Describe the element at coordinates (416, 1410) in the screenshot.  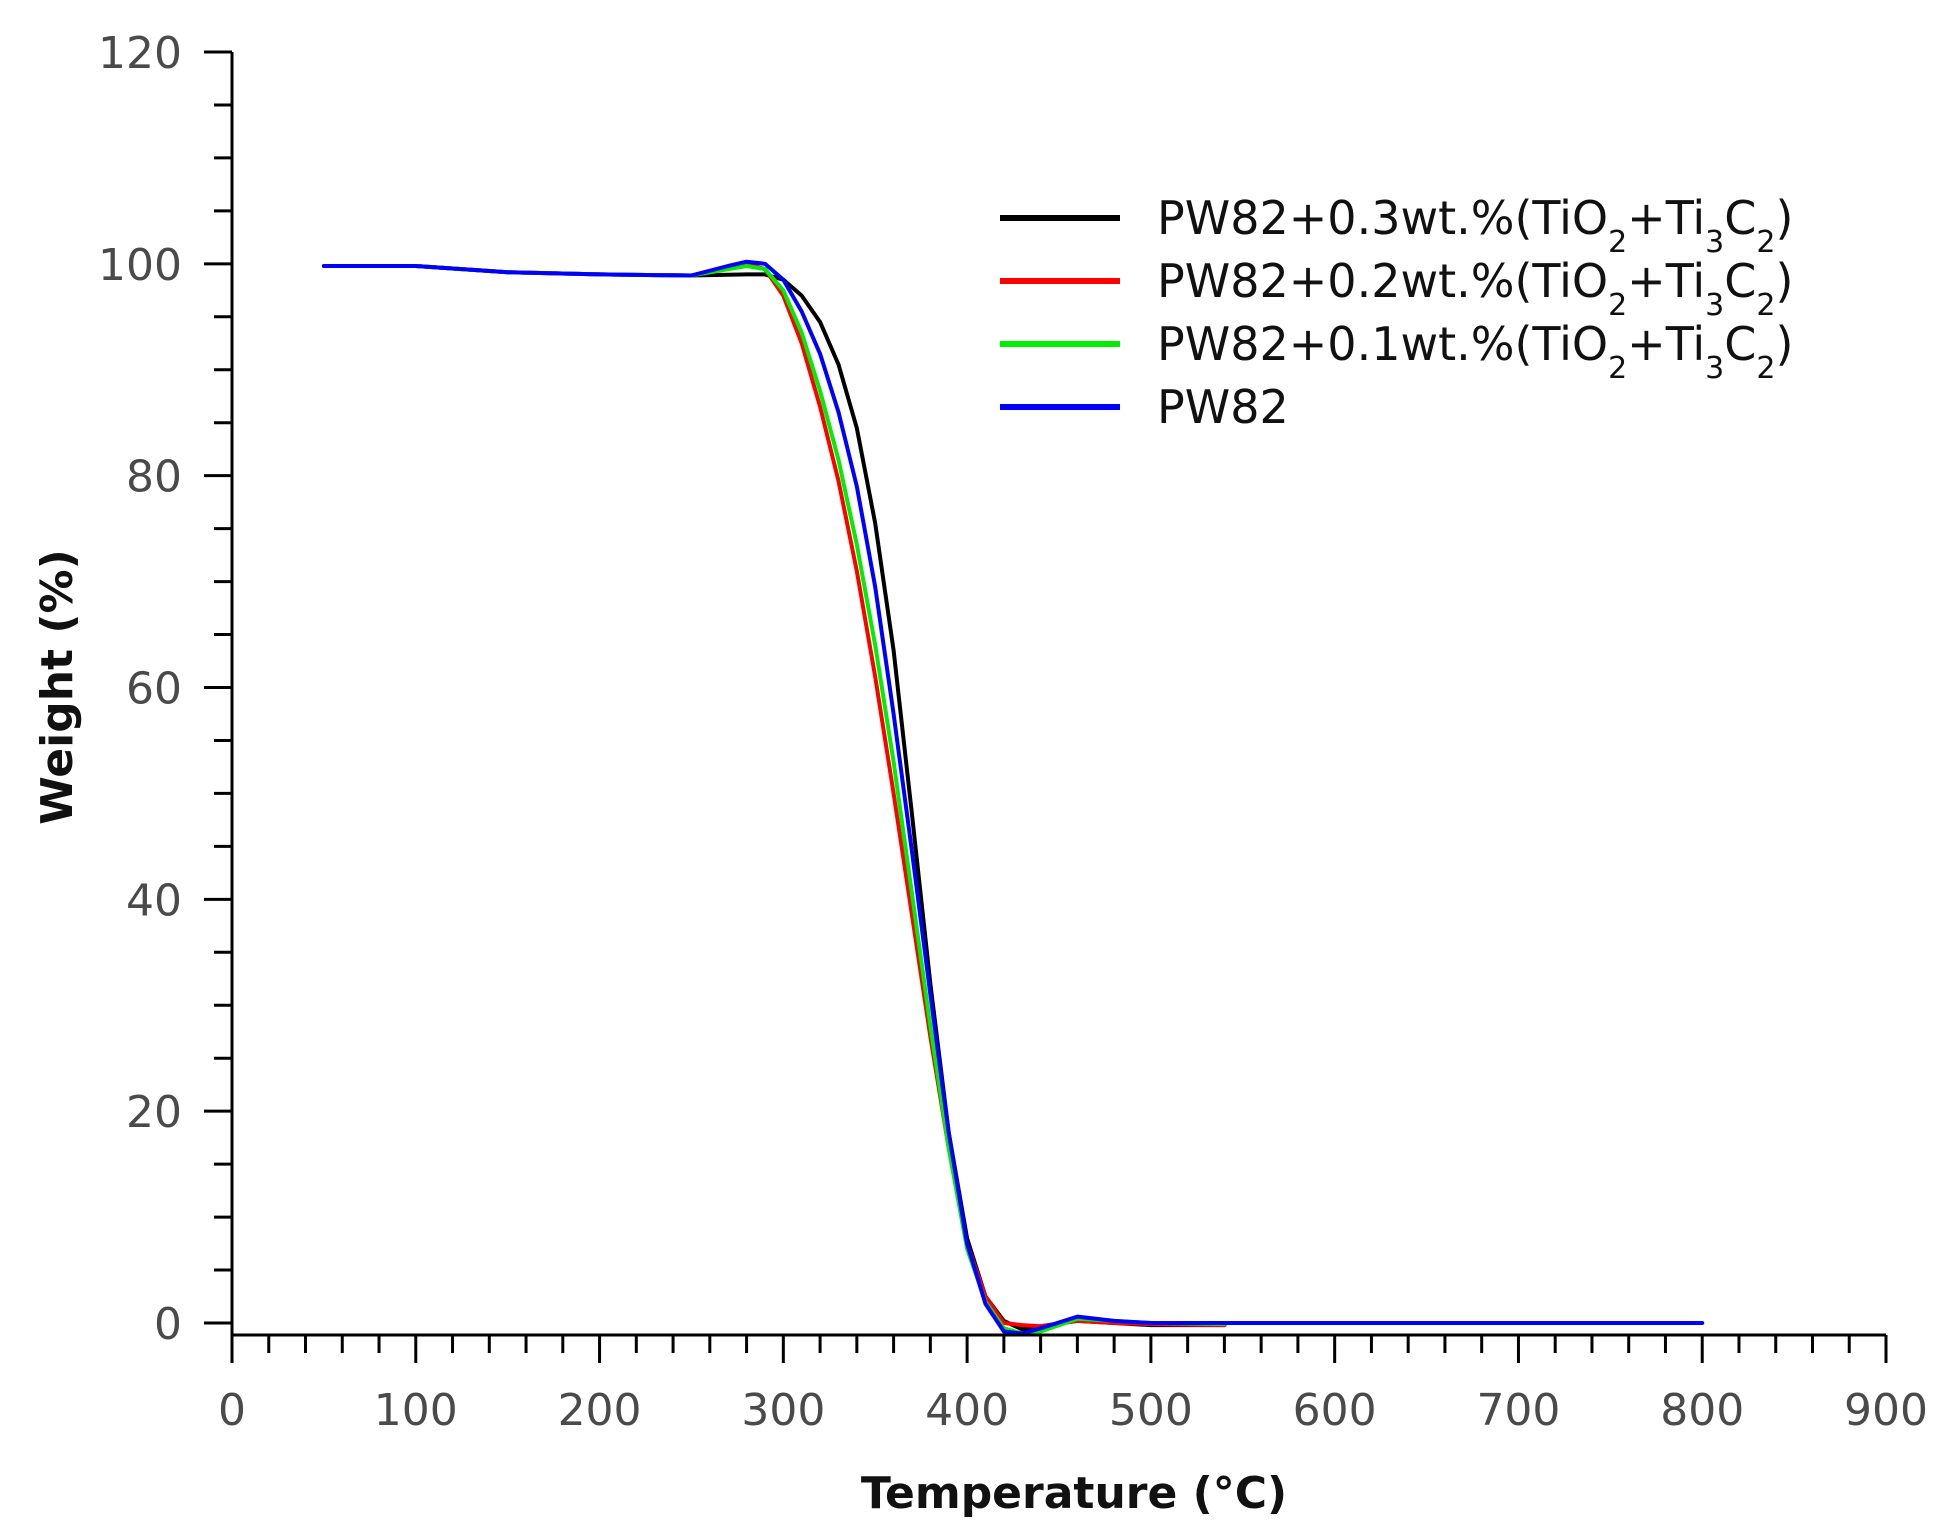
I see `x-tick-label: 100` at that location.